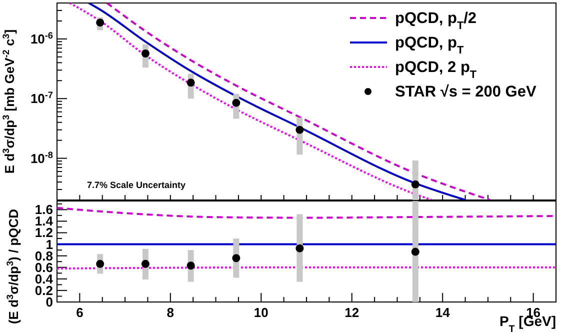 This screenshot has width=567, height=336. I want to click on x-tick-label: 12, so click(352, 312).